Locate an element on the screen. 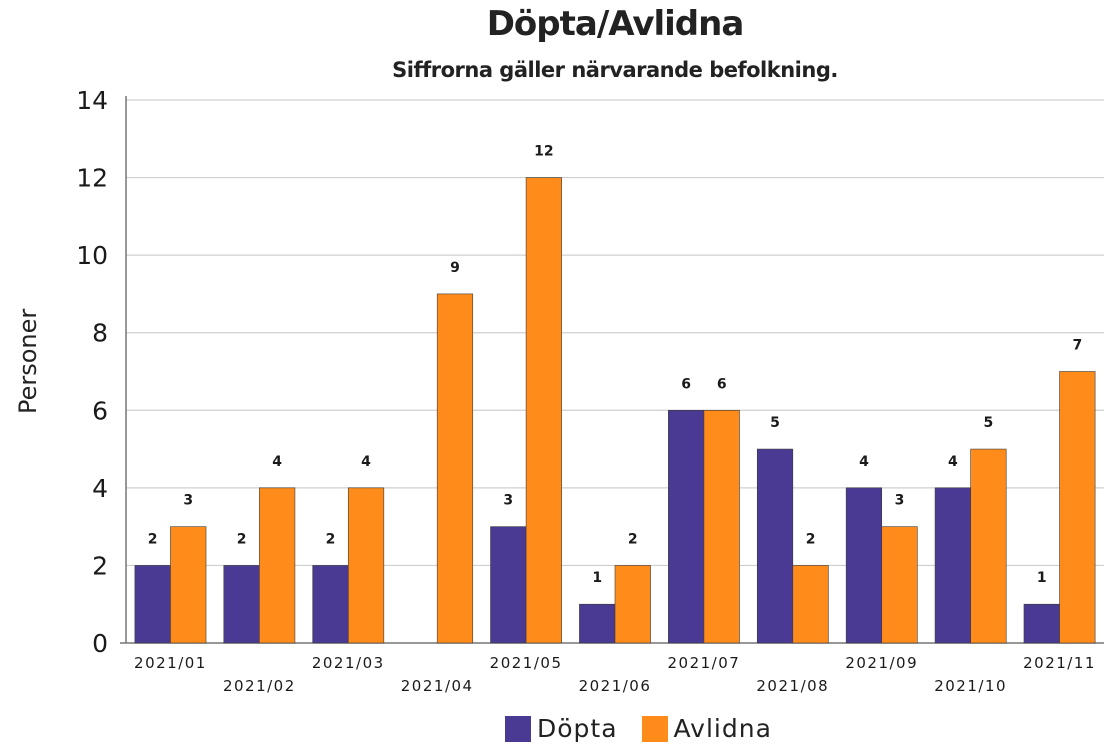 Image resolution: width=1111 pixels, height=748 pixels. y-tick-label: 0 is located at coordinates (100, 643).